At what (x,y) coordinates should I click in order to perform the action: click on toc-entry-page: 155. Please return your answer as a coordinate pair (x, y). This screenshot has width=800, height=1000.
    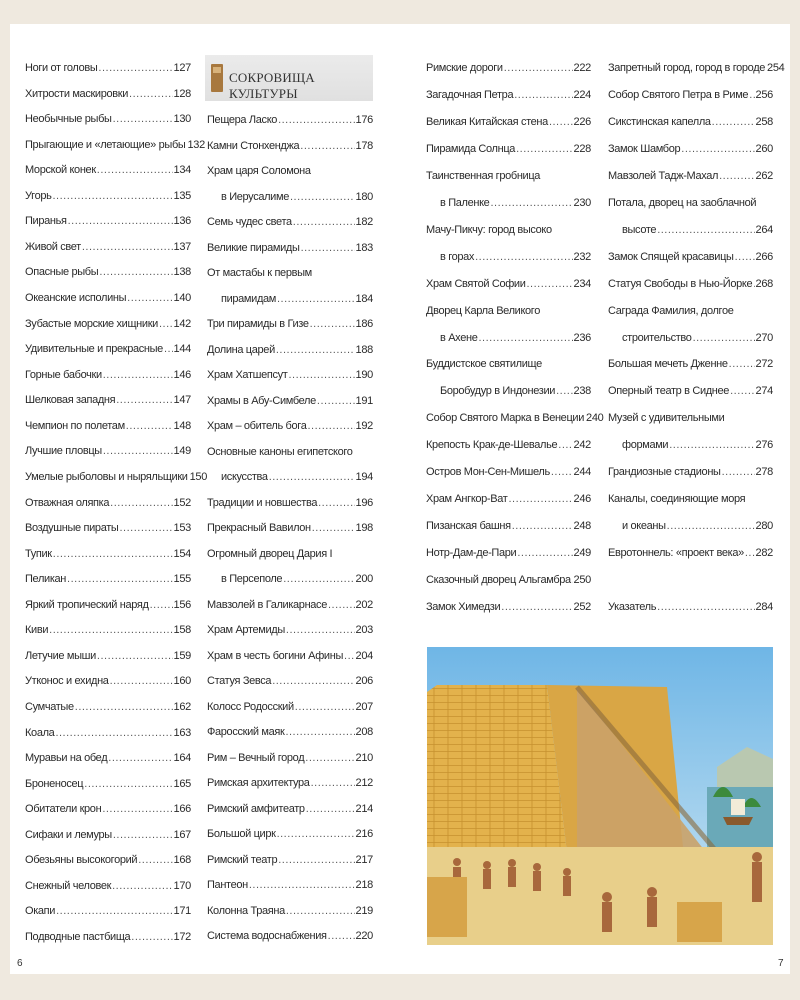
    Looking at the image, I should click on (182, 579).